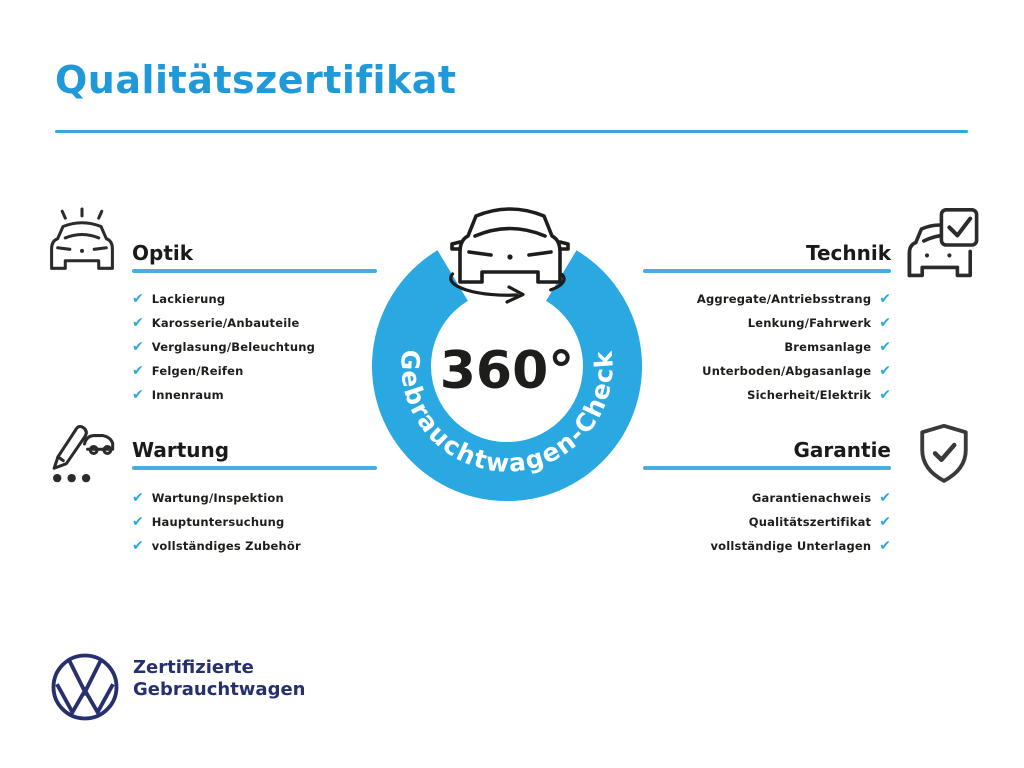 This screenshot has height=768, width=1024. What do you see at coordinates (511, 131) in the screenshot?
I see `title-divider` at bounding box center [511, 131].